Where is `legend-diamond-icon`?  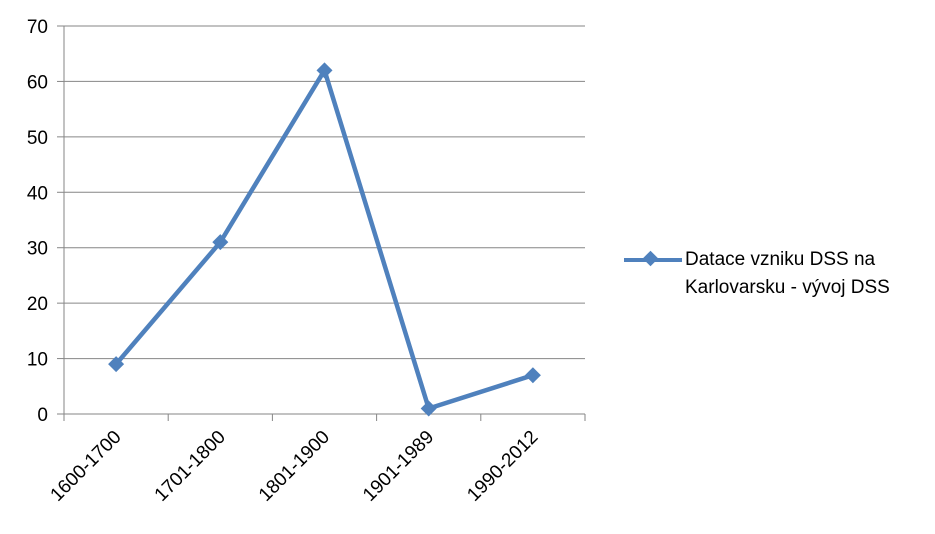
legend-diamond-icon is located at coordinates (650, 258).